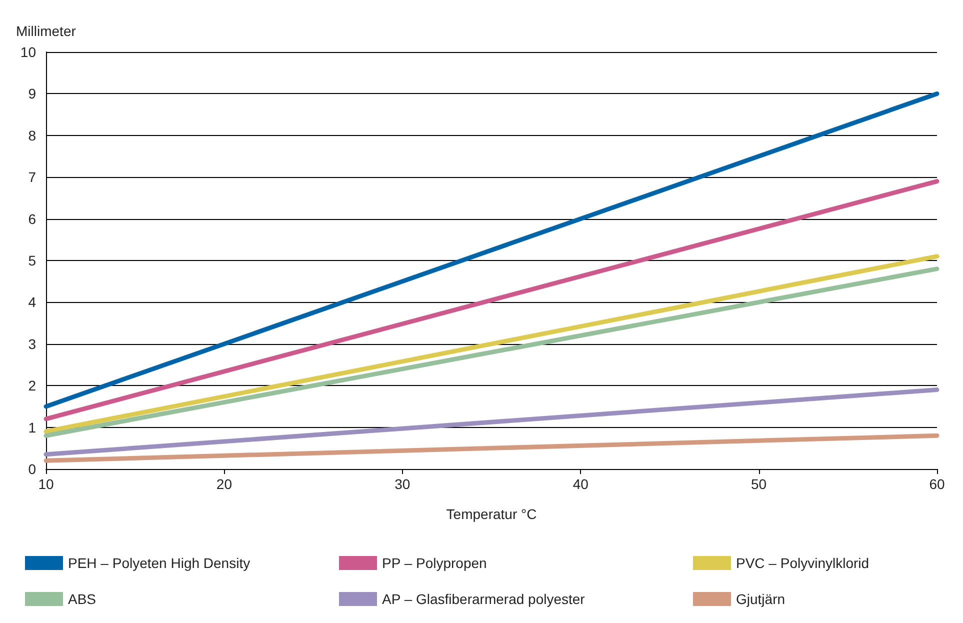  Describe the element at coordinates (32, 469) in the screenshot. I see `y-tick-label: 0` at that location.